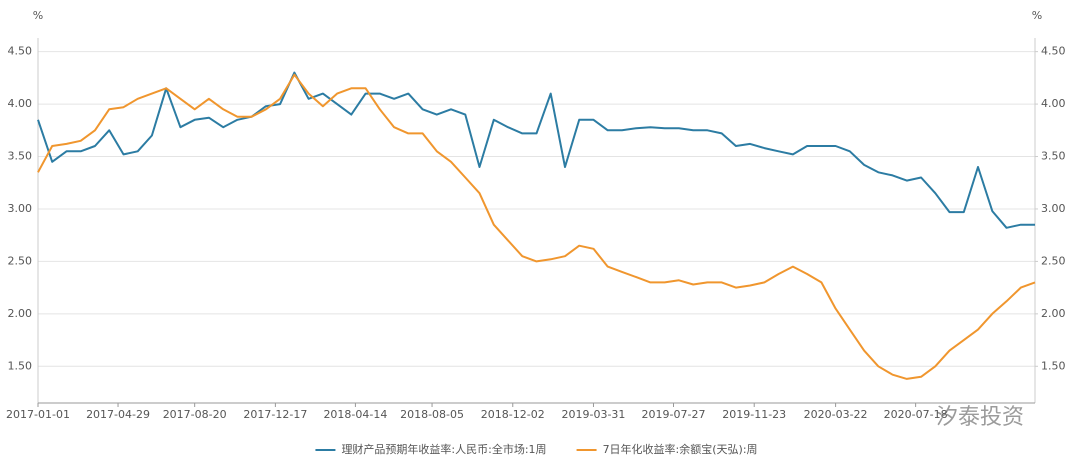 The width and height of the screenshot is (1080, 466). Describe the element at coordinates (20, 156) in the screenshot. I see `y-tick-label: 3.50` at that location.